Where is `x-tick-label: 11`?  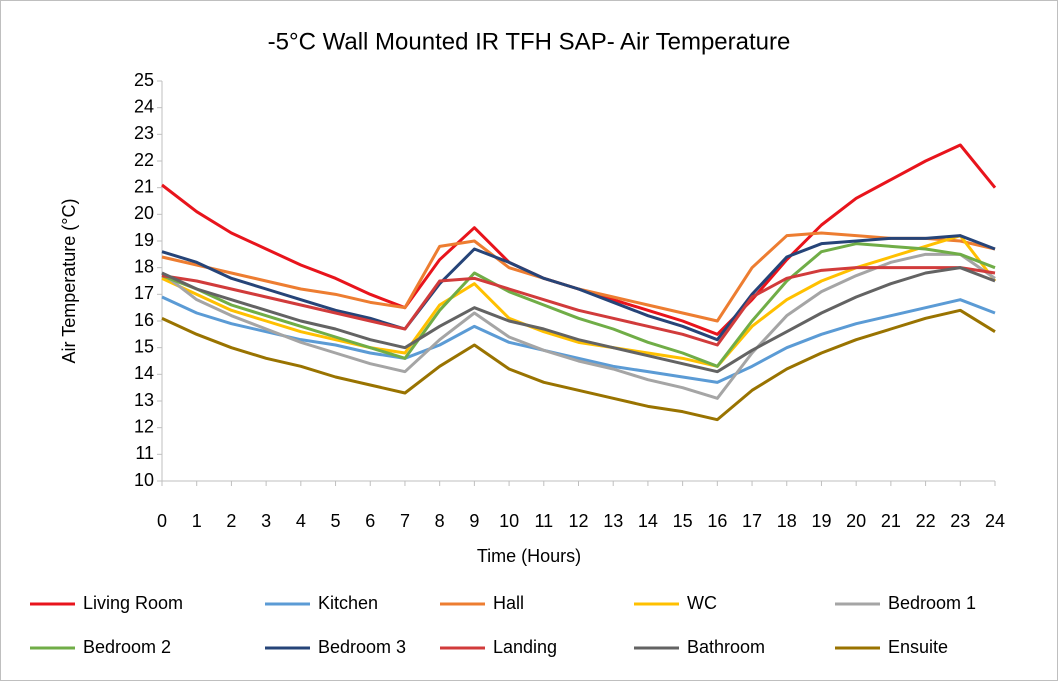 x-tick-label: 11 is located at coordinates (543, 521).